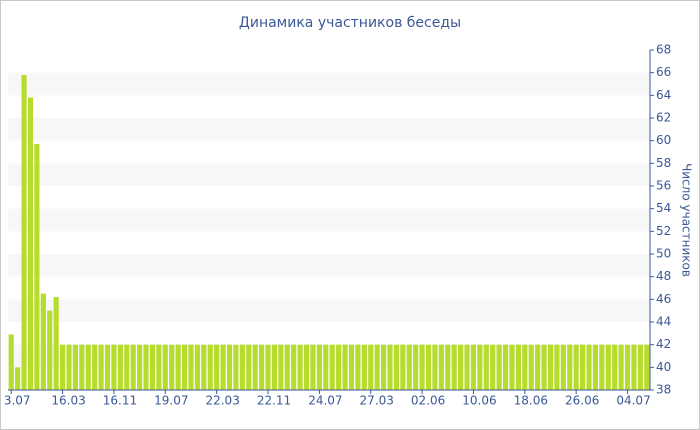 The height and width of the screenshot is (430, 700). What do you see at coordinates (687, 220) in the screenshot?
I see `y-axis-label: Число участников` at bounding box center [687, 220].